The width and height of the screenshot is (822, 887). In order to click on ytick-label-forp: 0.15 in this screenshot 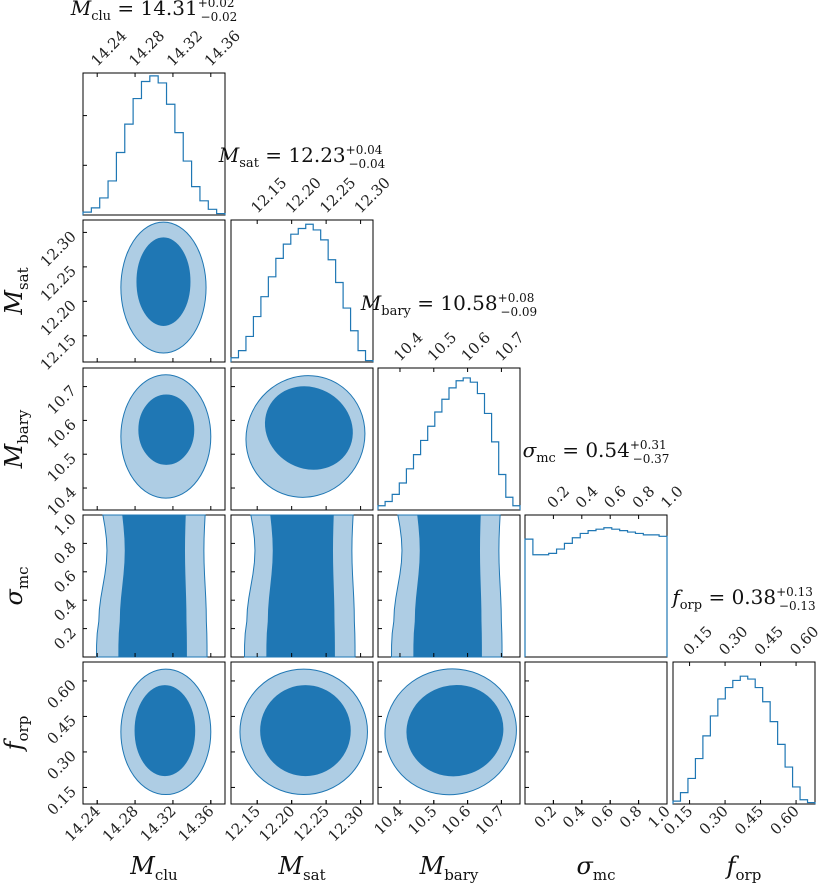, I will do `click(61, 801)`.